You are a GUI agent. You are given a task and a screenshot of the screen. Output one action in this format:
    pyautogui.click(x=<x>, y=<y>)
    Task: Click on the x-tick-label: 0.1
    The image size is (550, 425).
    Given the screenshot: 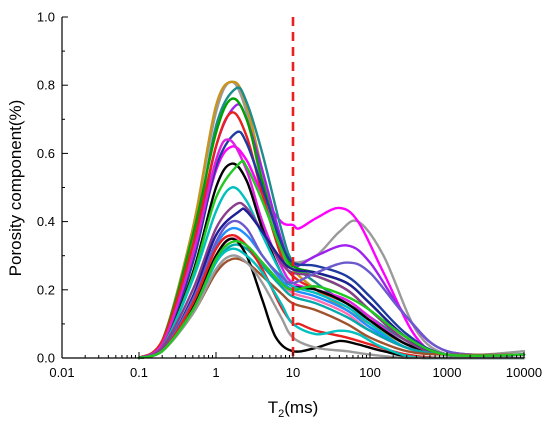 What is the action you would take?
    pyautogui.click(x=139, y=372)
    